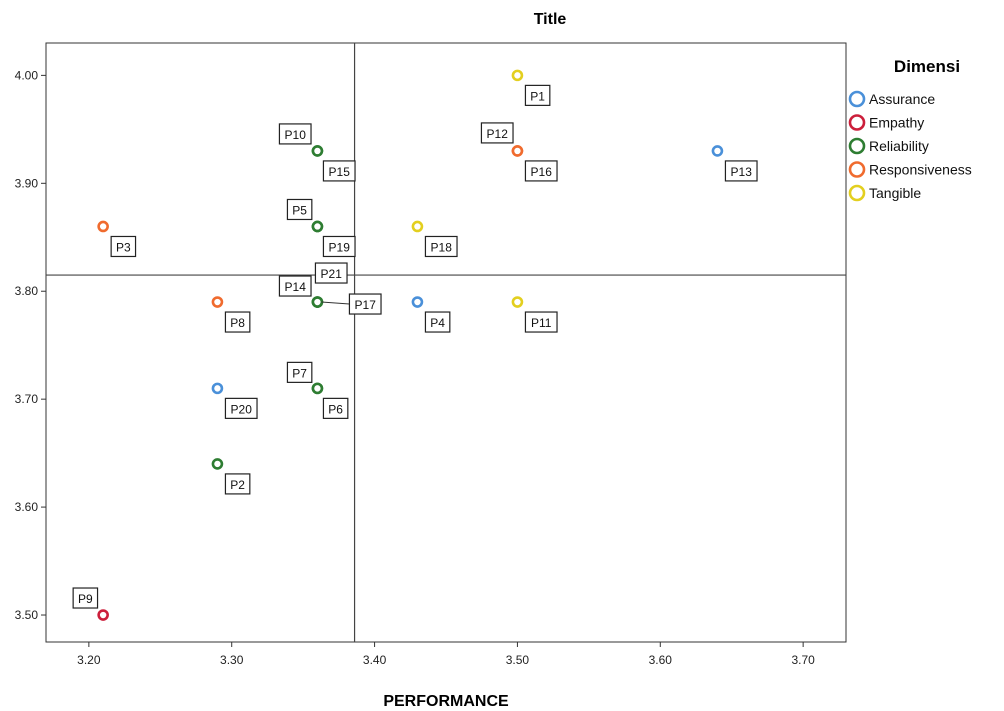  I want to click on point-label: P8, so click(237, 323).